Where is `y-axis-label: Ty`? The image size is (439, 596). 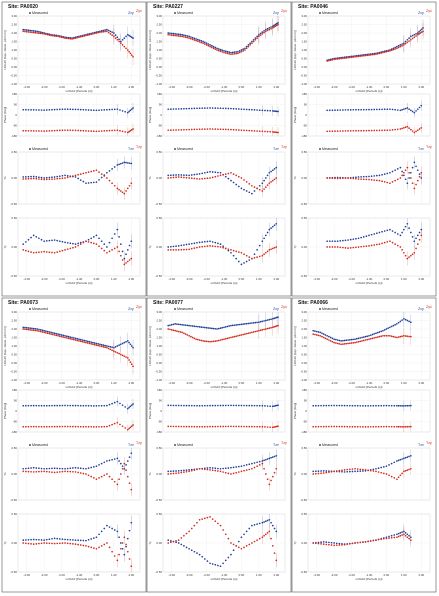 y-axis-label: Ty is located at coordinates (295, 543).